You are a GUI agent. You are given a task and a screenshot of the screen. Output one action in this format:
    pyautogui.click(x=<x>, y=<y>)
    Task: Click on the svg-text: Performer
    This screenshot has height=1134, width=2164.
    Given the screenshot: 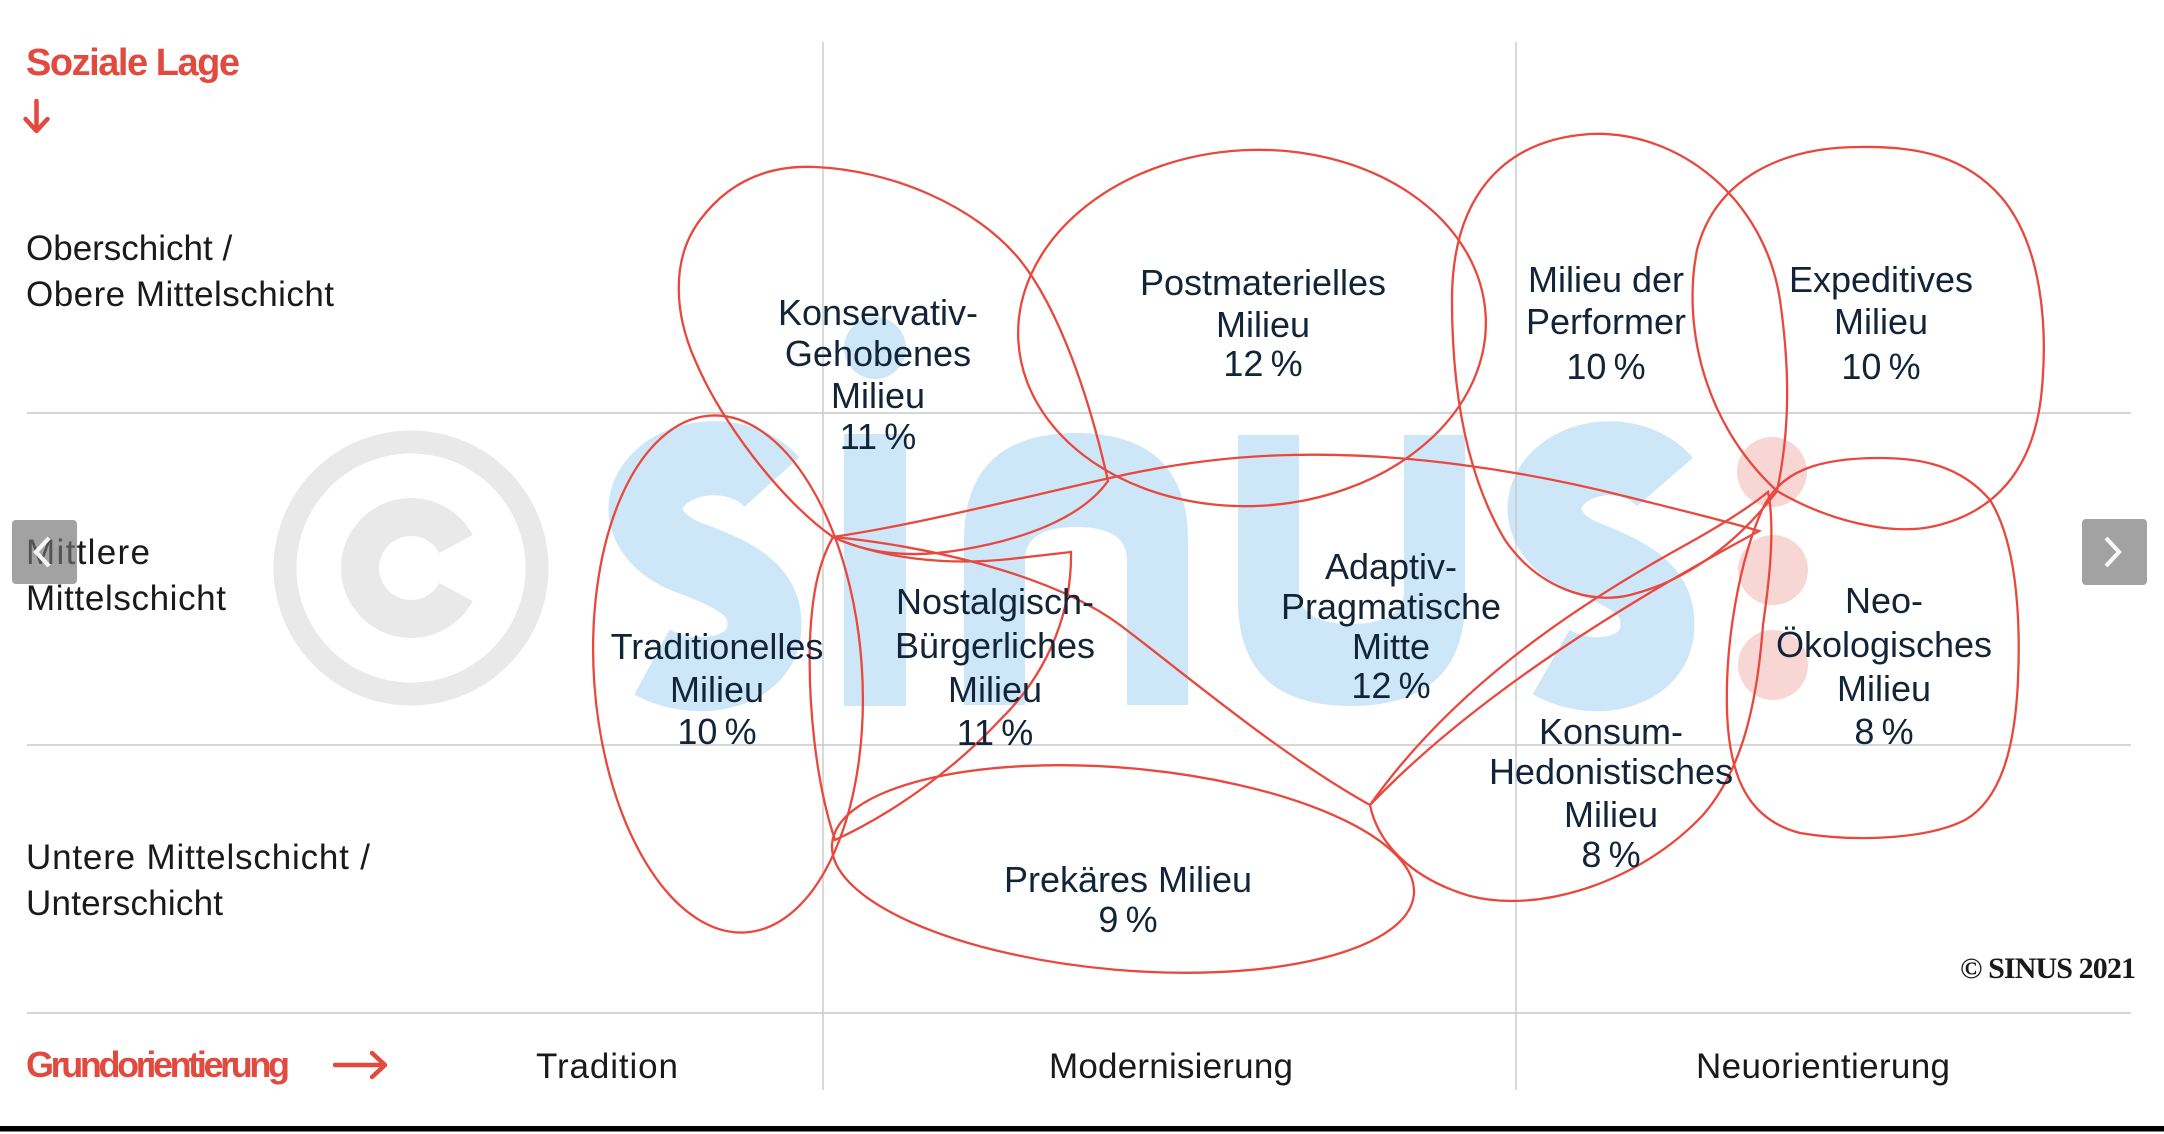 What is the action you would take?
    pyautogui.click(x=1606, y=321)
    